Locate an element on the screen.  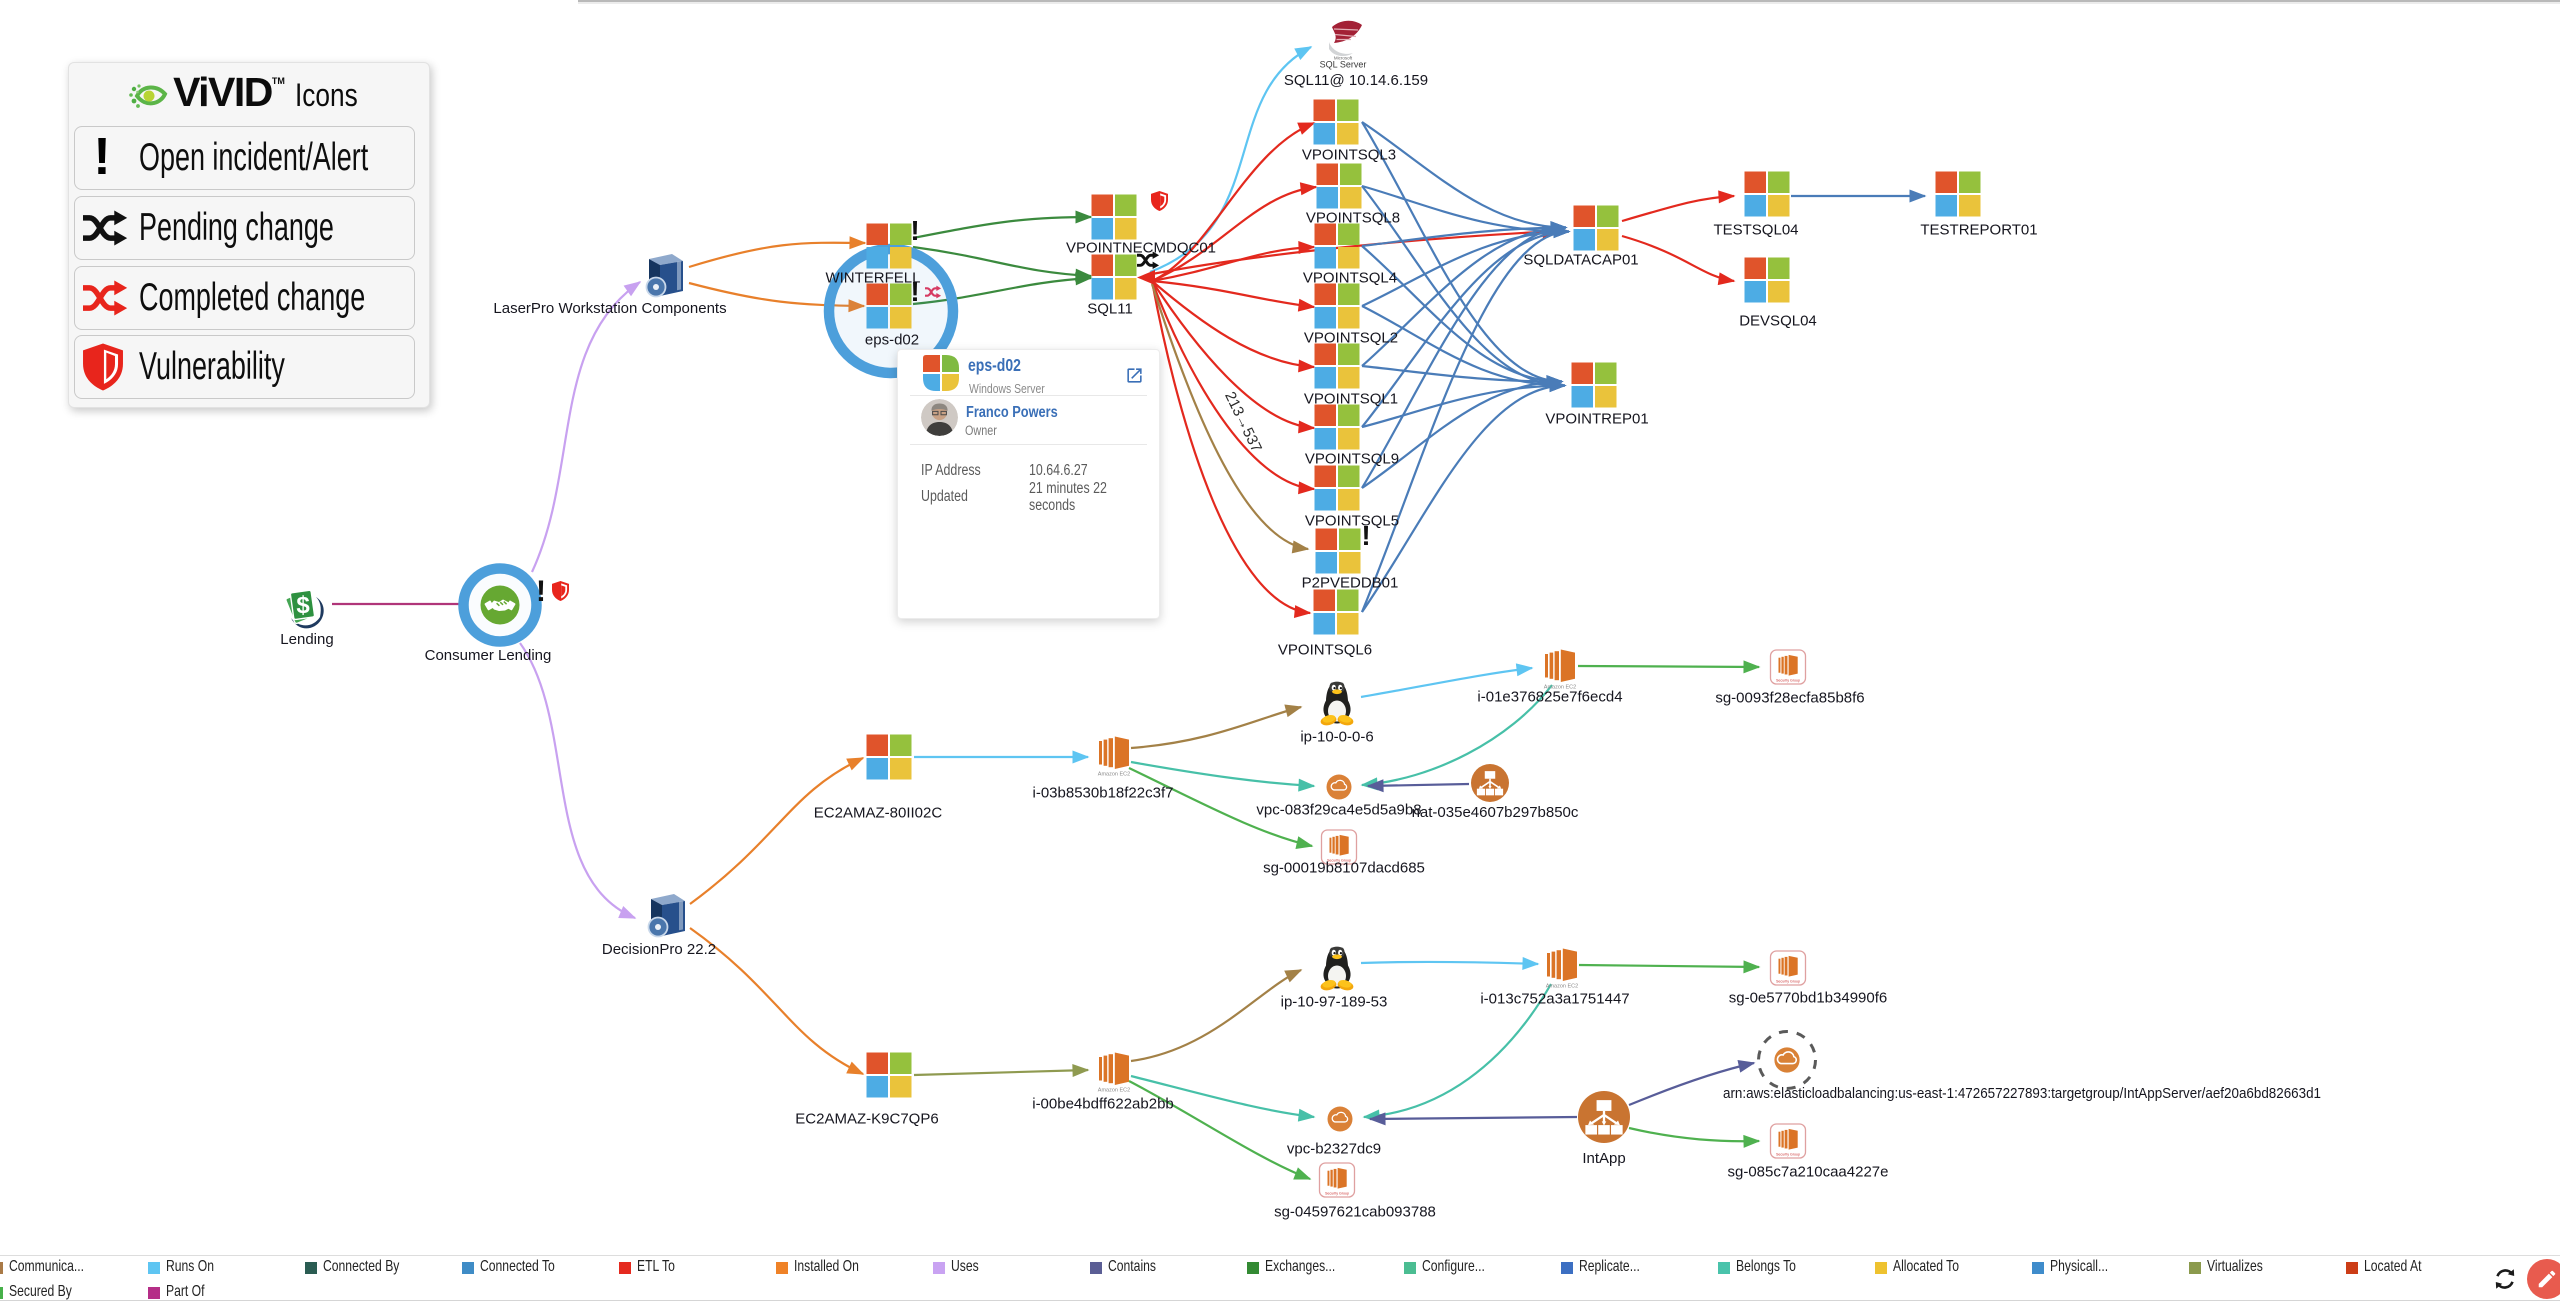
svg-text: VPOINTSQL6 is located at coordinates (1325, 649).